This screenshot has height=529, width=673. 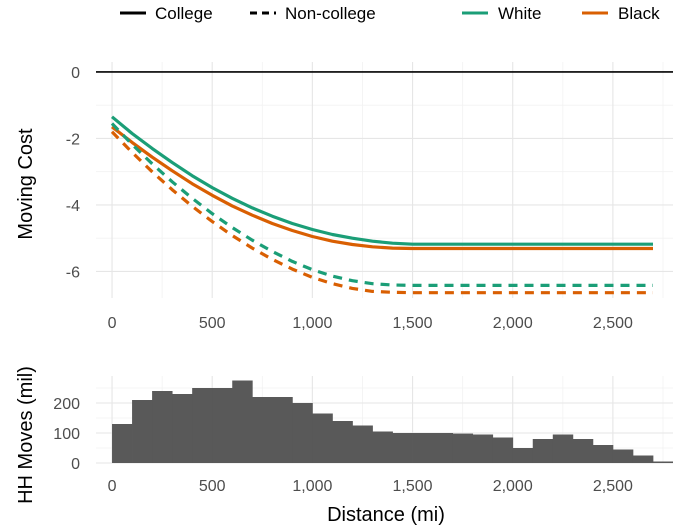 I want to click on moving-cost-y-ticks: 0 -2 -4 -6, so click(x=73, y=173).